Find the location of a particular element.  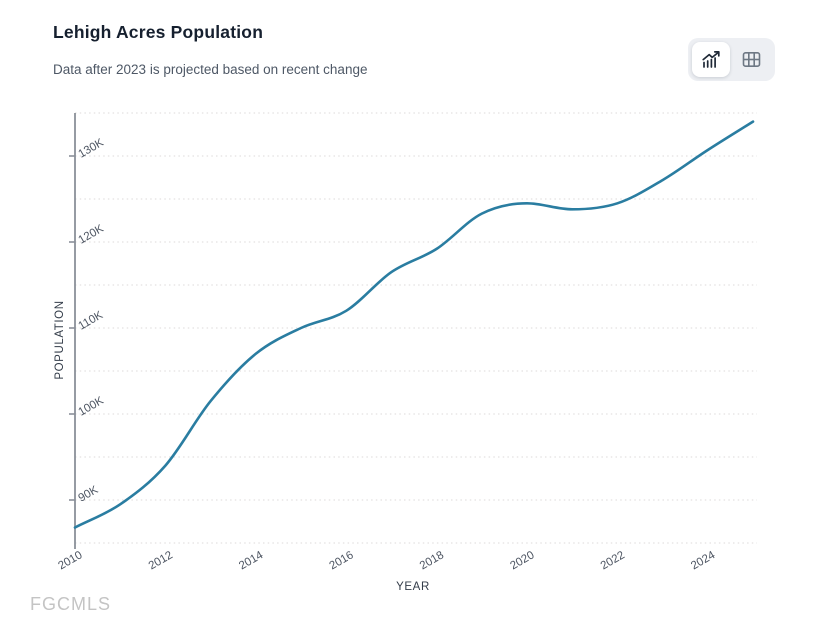

watermark: FGCMLS is located at coordinates (71, 604).